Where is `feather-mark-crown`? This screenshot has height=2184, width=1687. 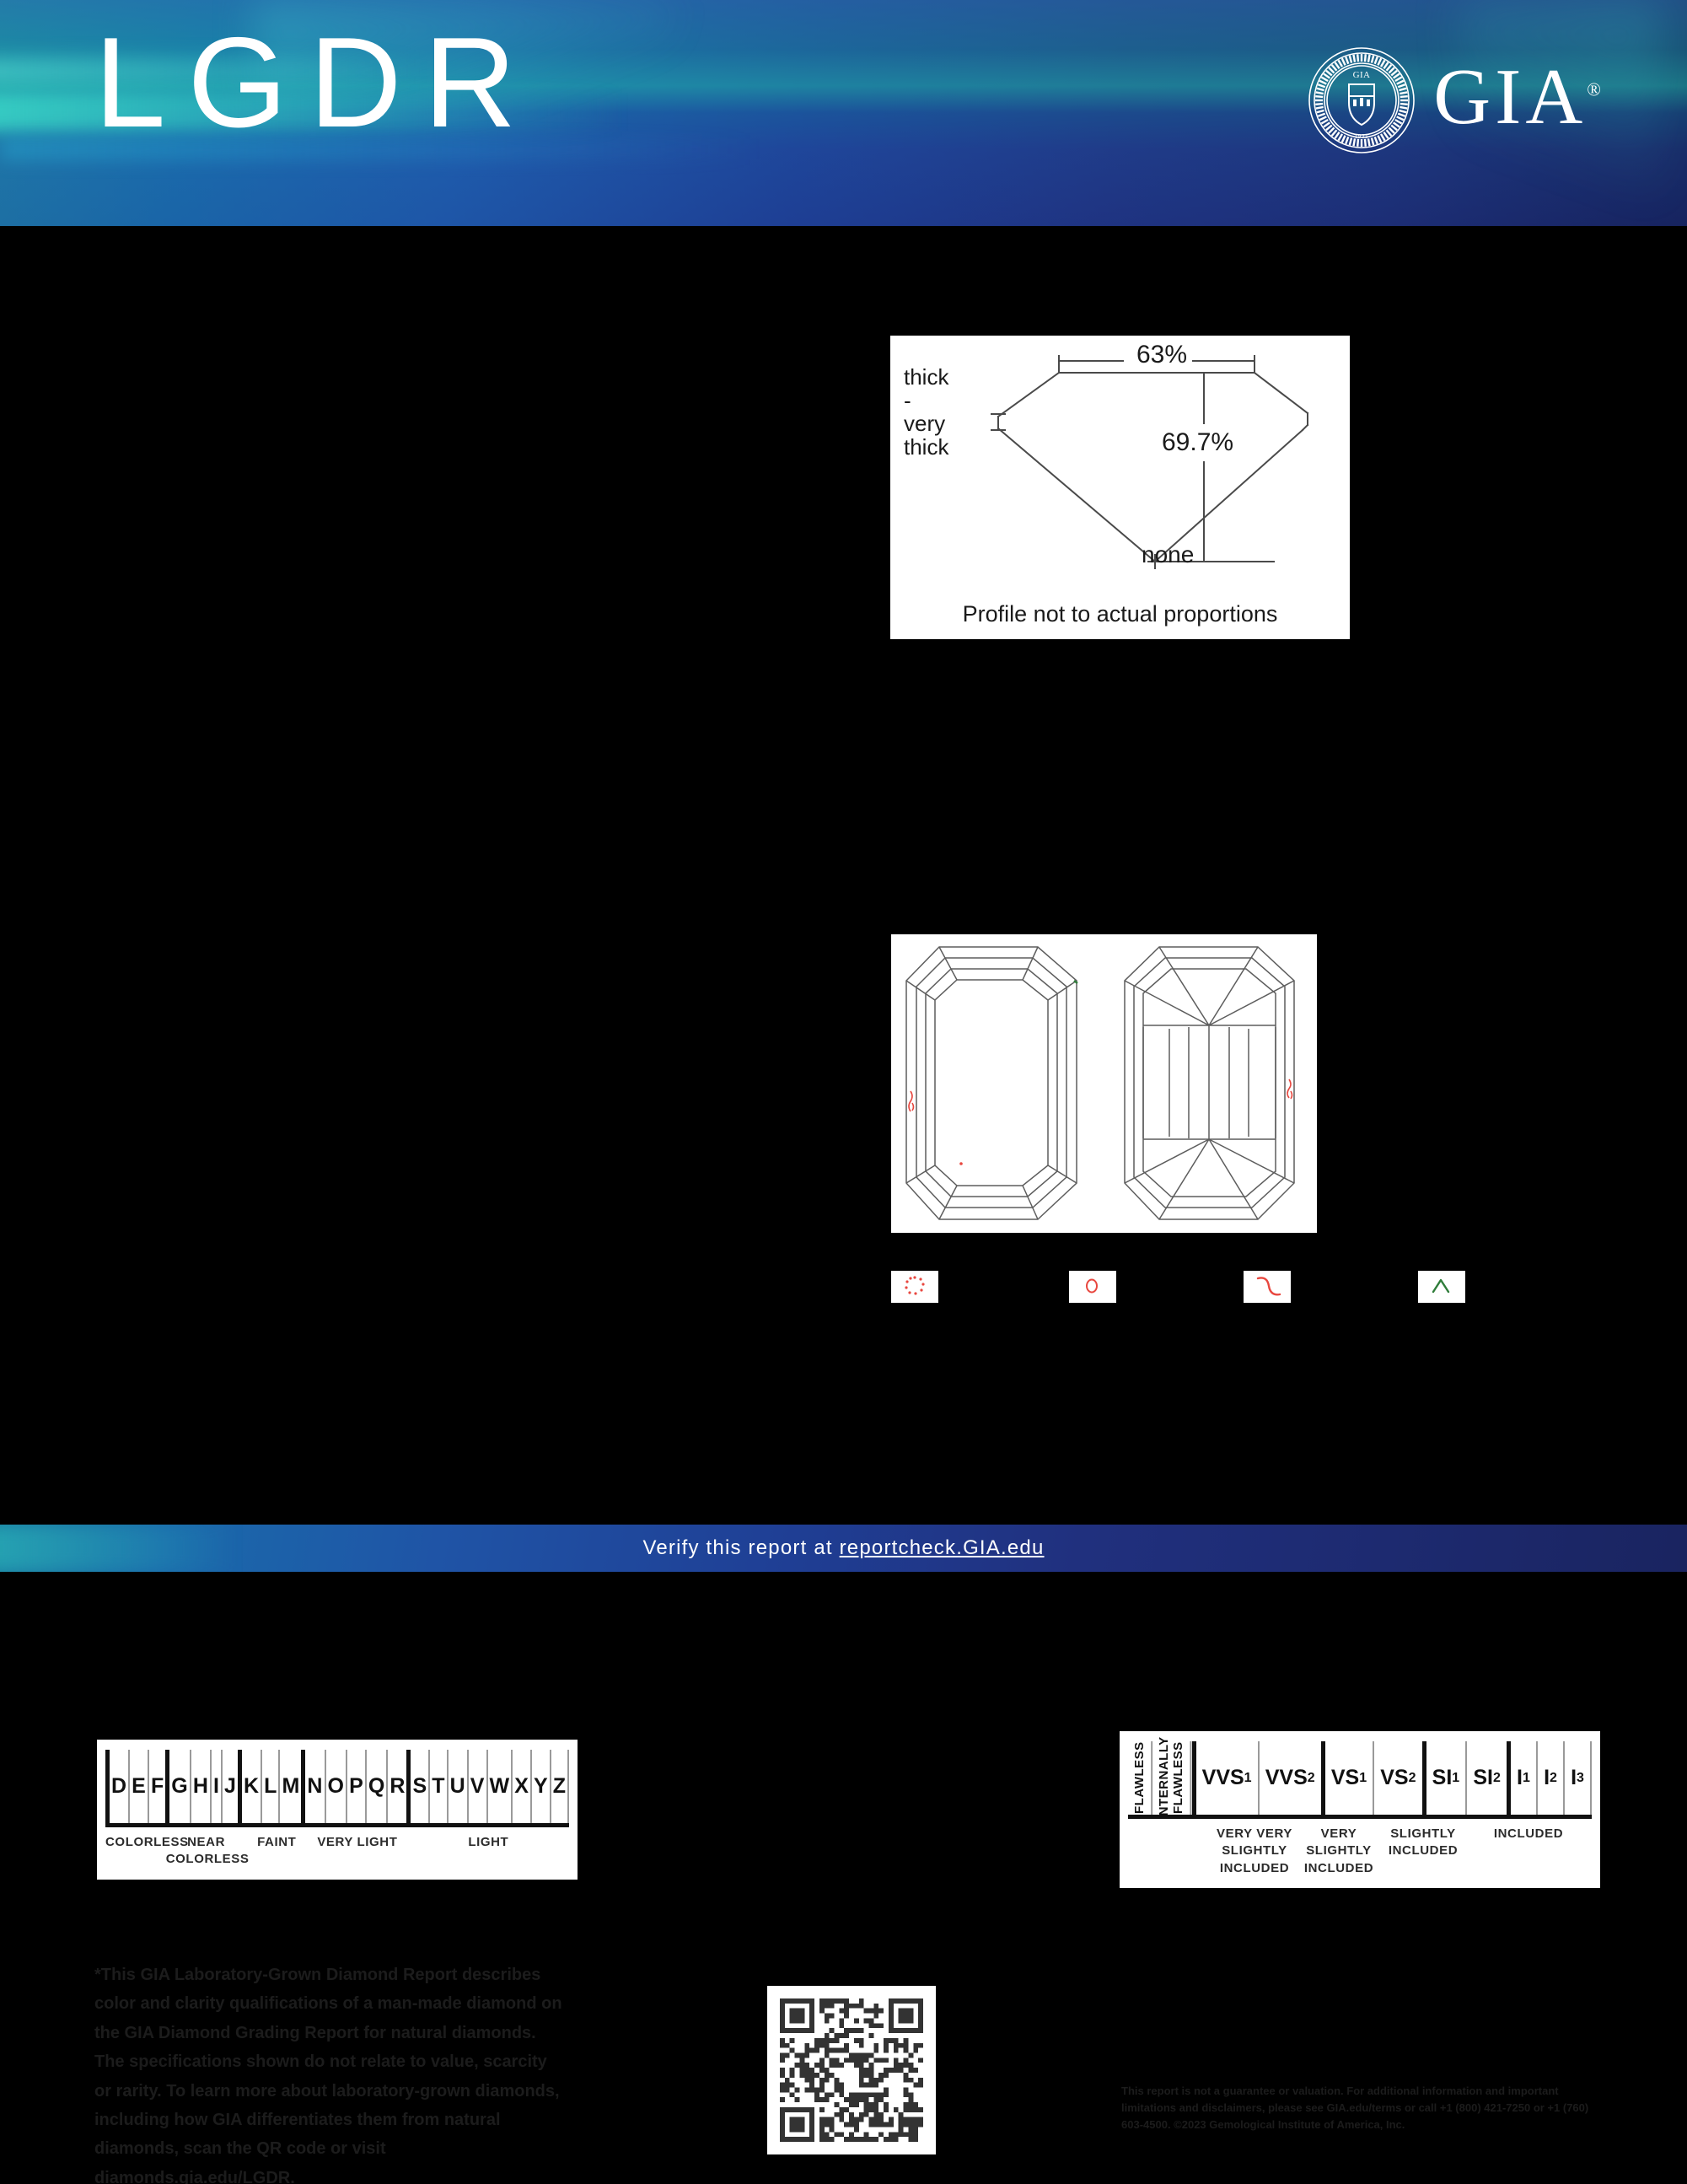
feather-mark-crown is located at coordinates (910, 1101).